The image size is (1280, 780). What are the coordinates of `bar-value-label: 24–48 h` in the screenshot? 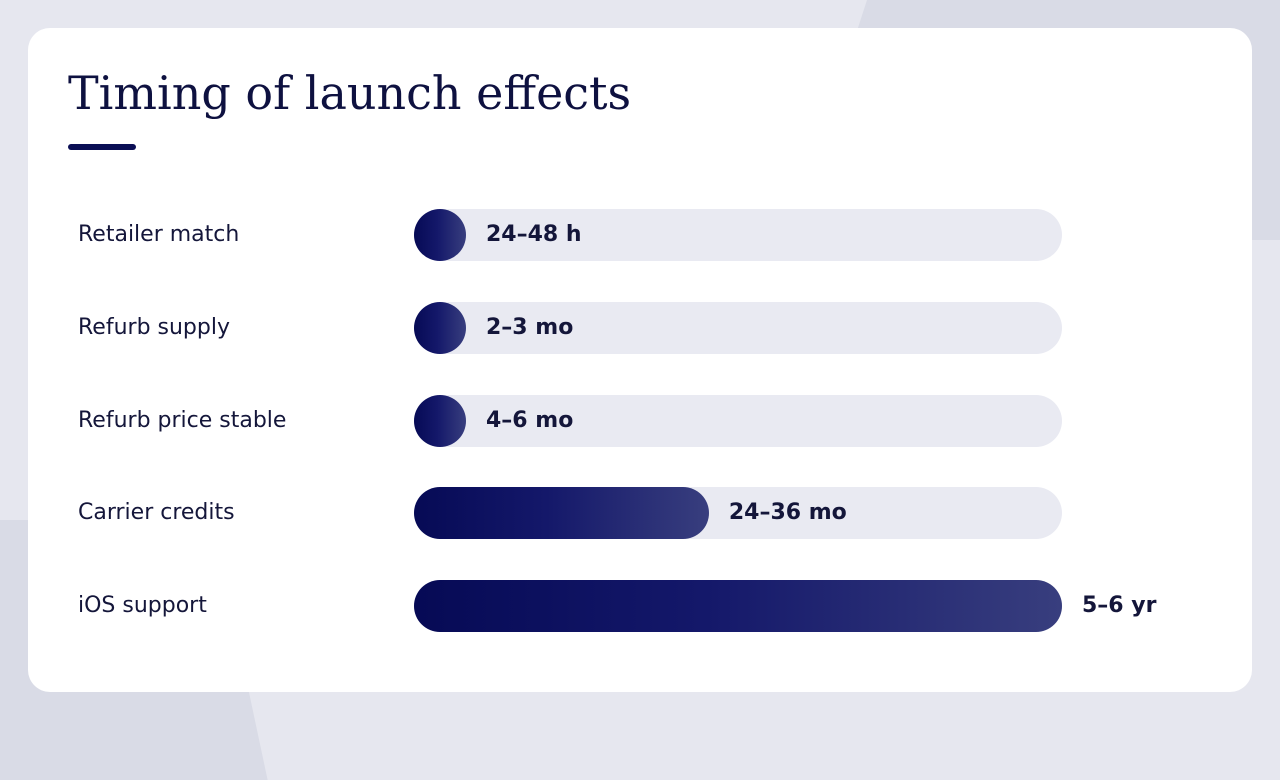 It's located at (534, 234).